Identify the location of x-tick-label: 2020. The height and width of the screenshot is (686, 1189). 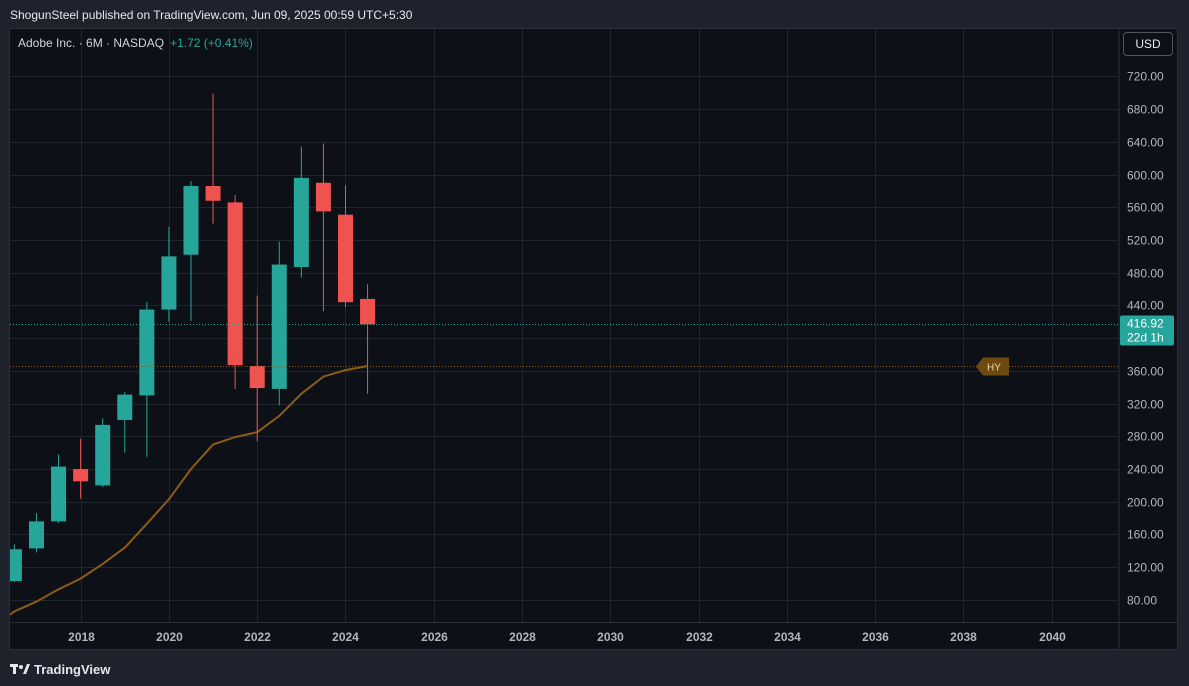
(169, 637).